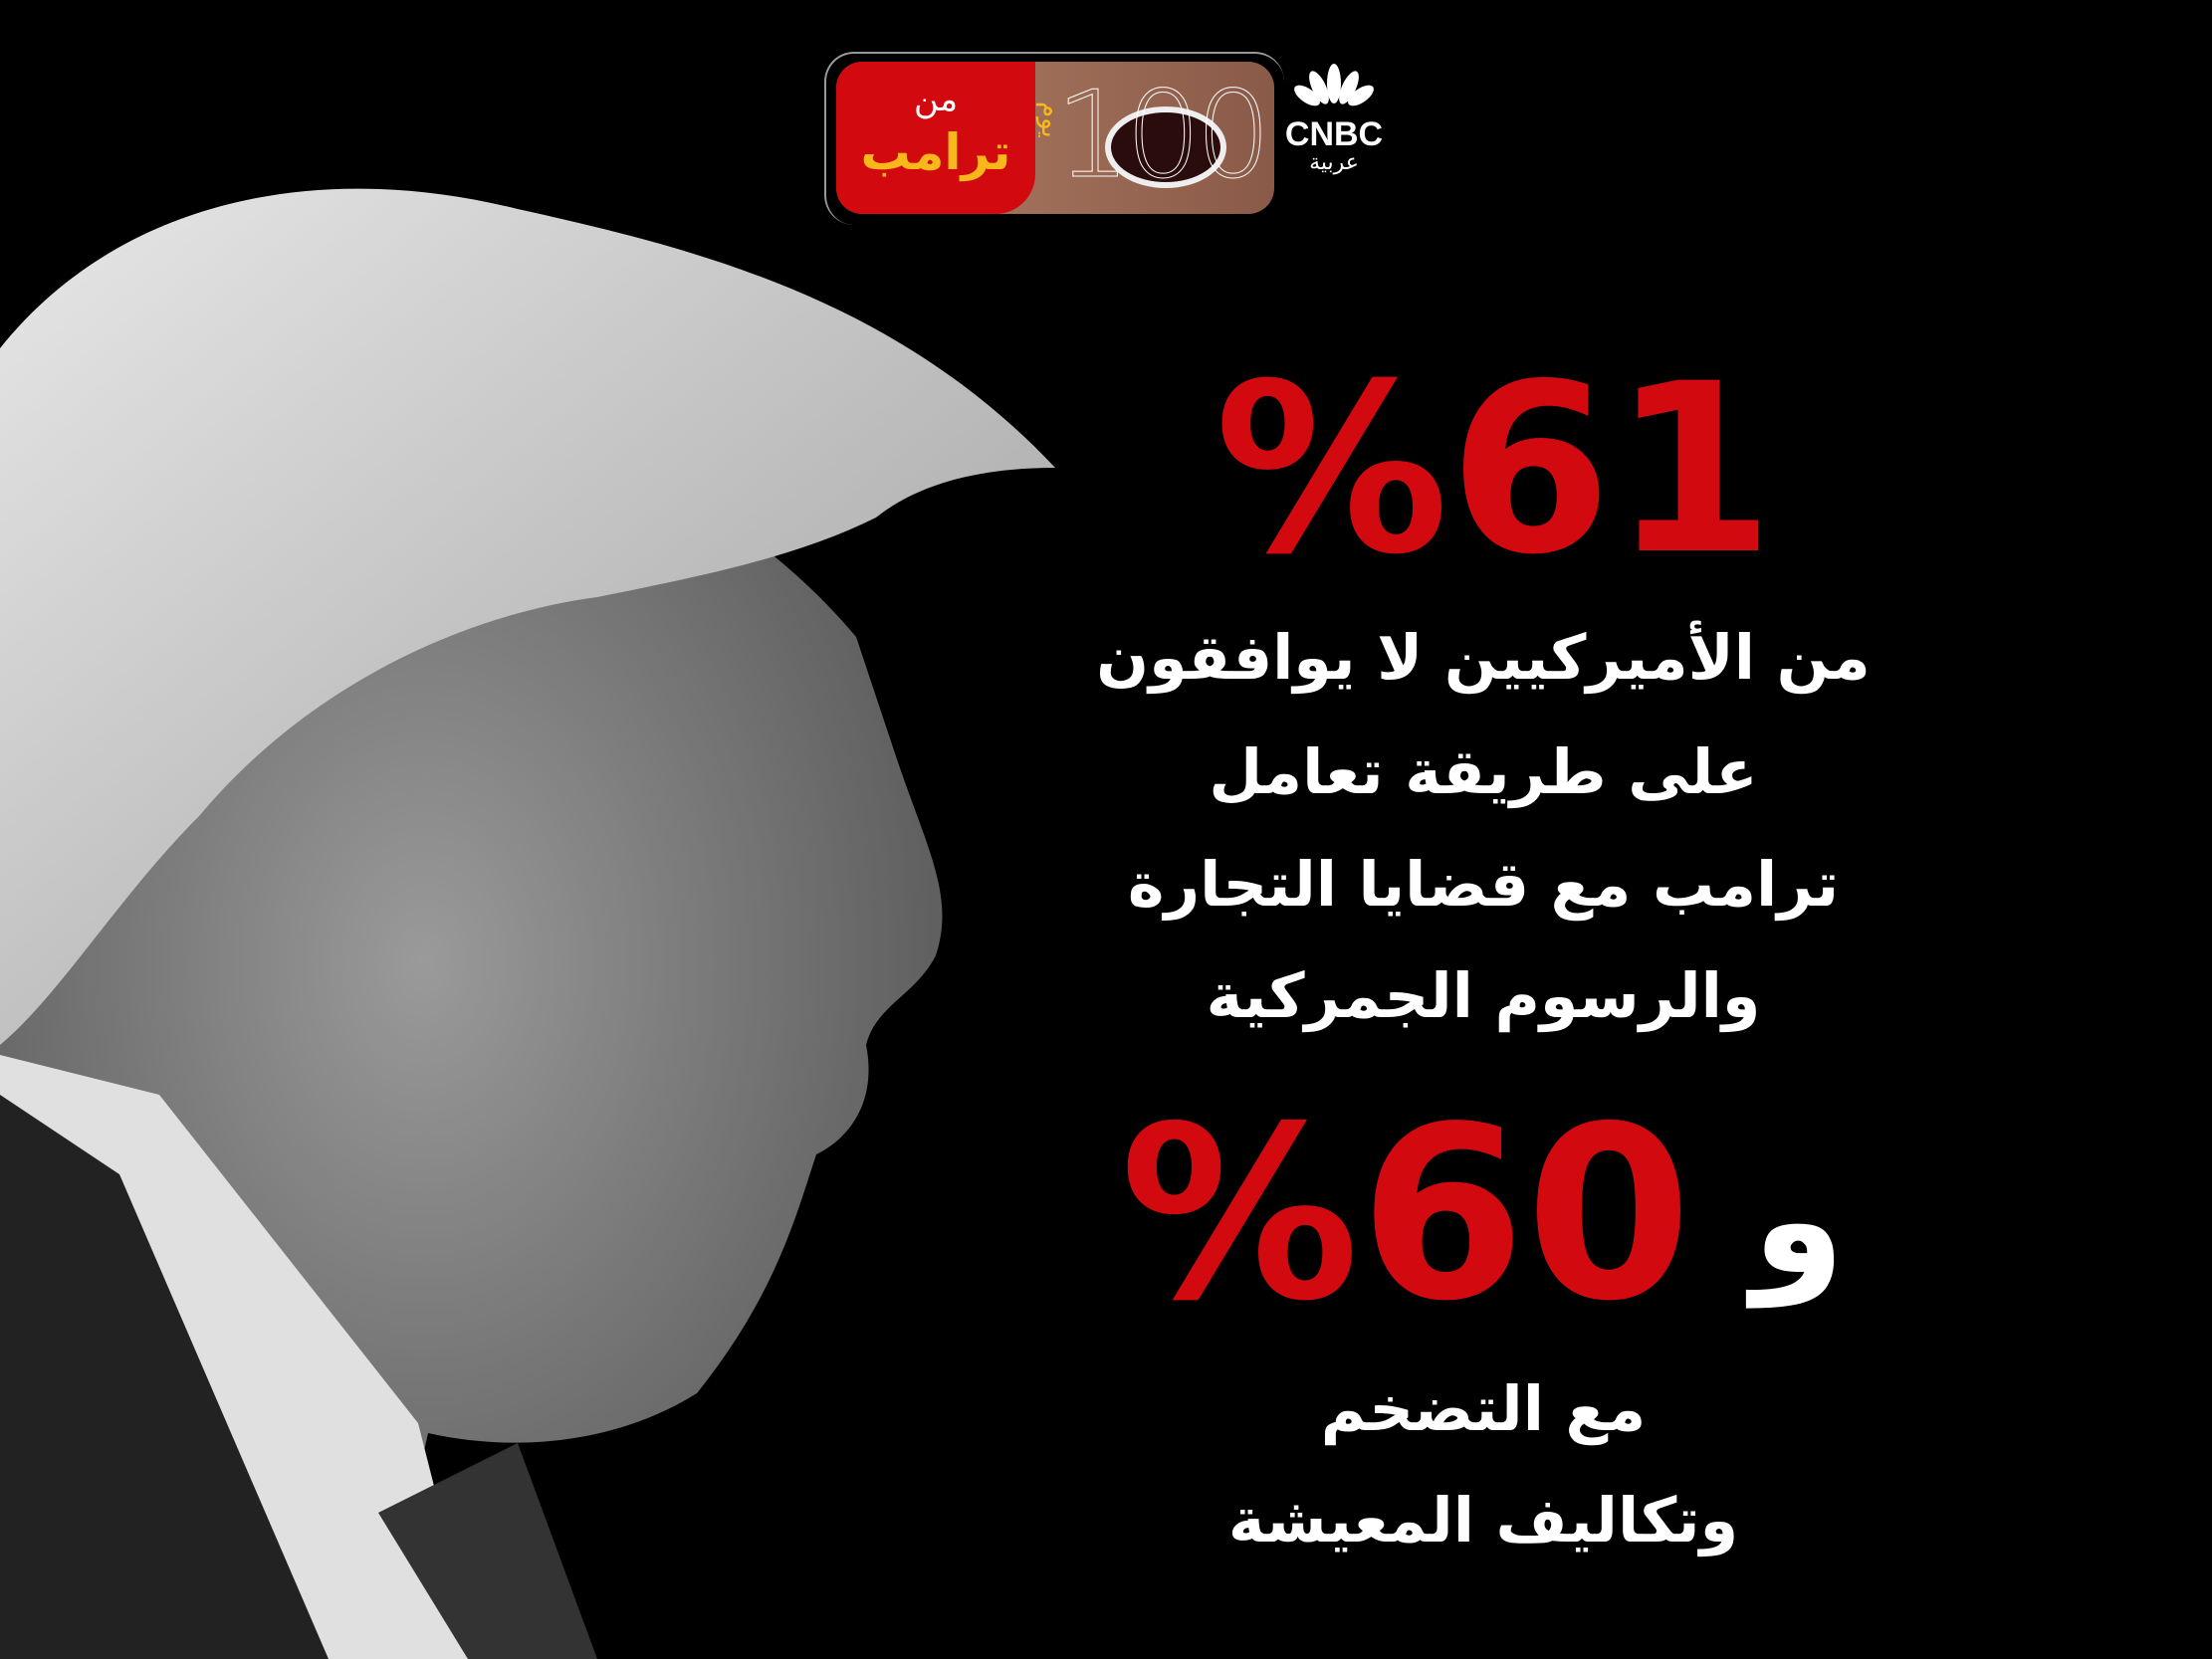 This screenshot has width=2212, height=1659. I want to click on logo-arabic: عربية, so click(1334, 162).